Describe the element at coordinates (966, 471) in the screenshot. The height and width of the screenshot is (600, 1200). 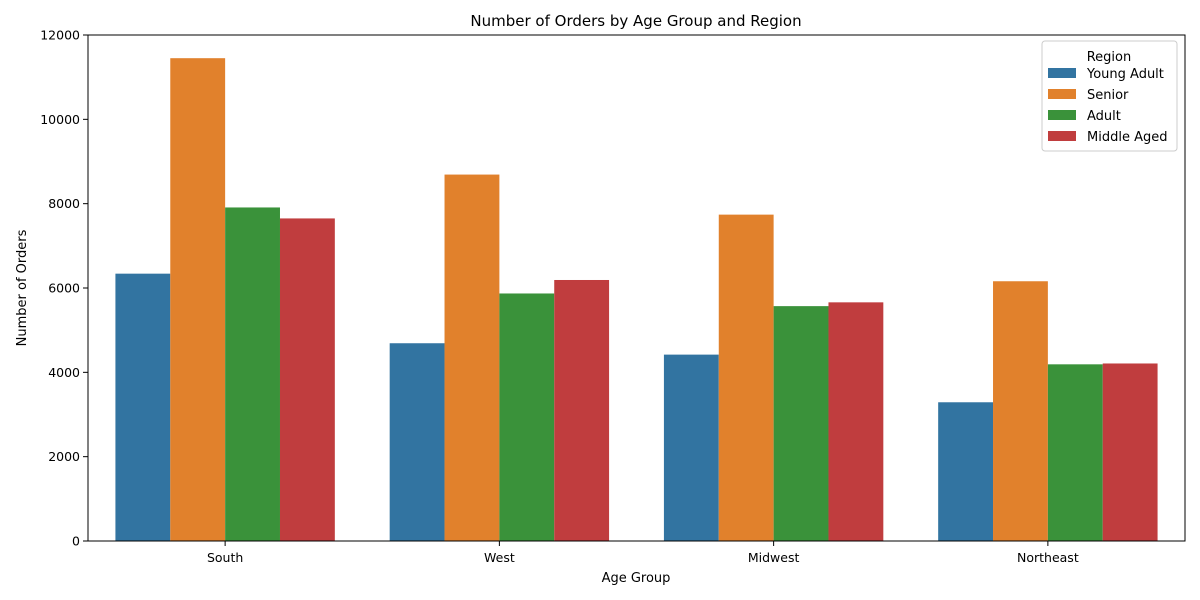
I see `bar-northeast-young-adult` at that location.